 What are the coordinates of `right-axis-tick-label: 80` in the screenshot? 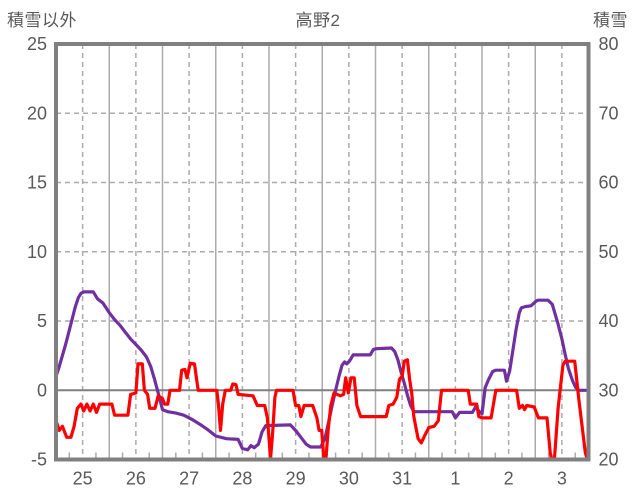 It's located at (609, 44).